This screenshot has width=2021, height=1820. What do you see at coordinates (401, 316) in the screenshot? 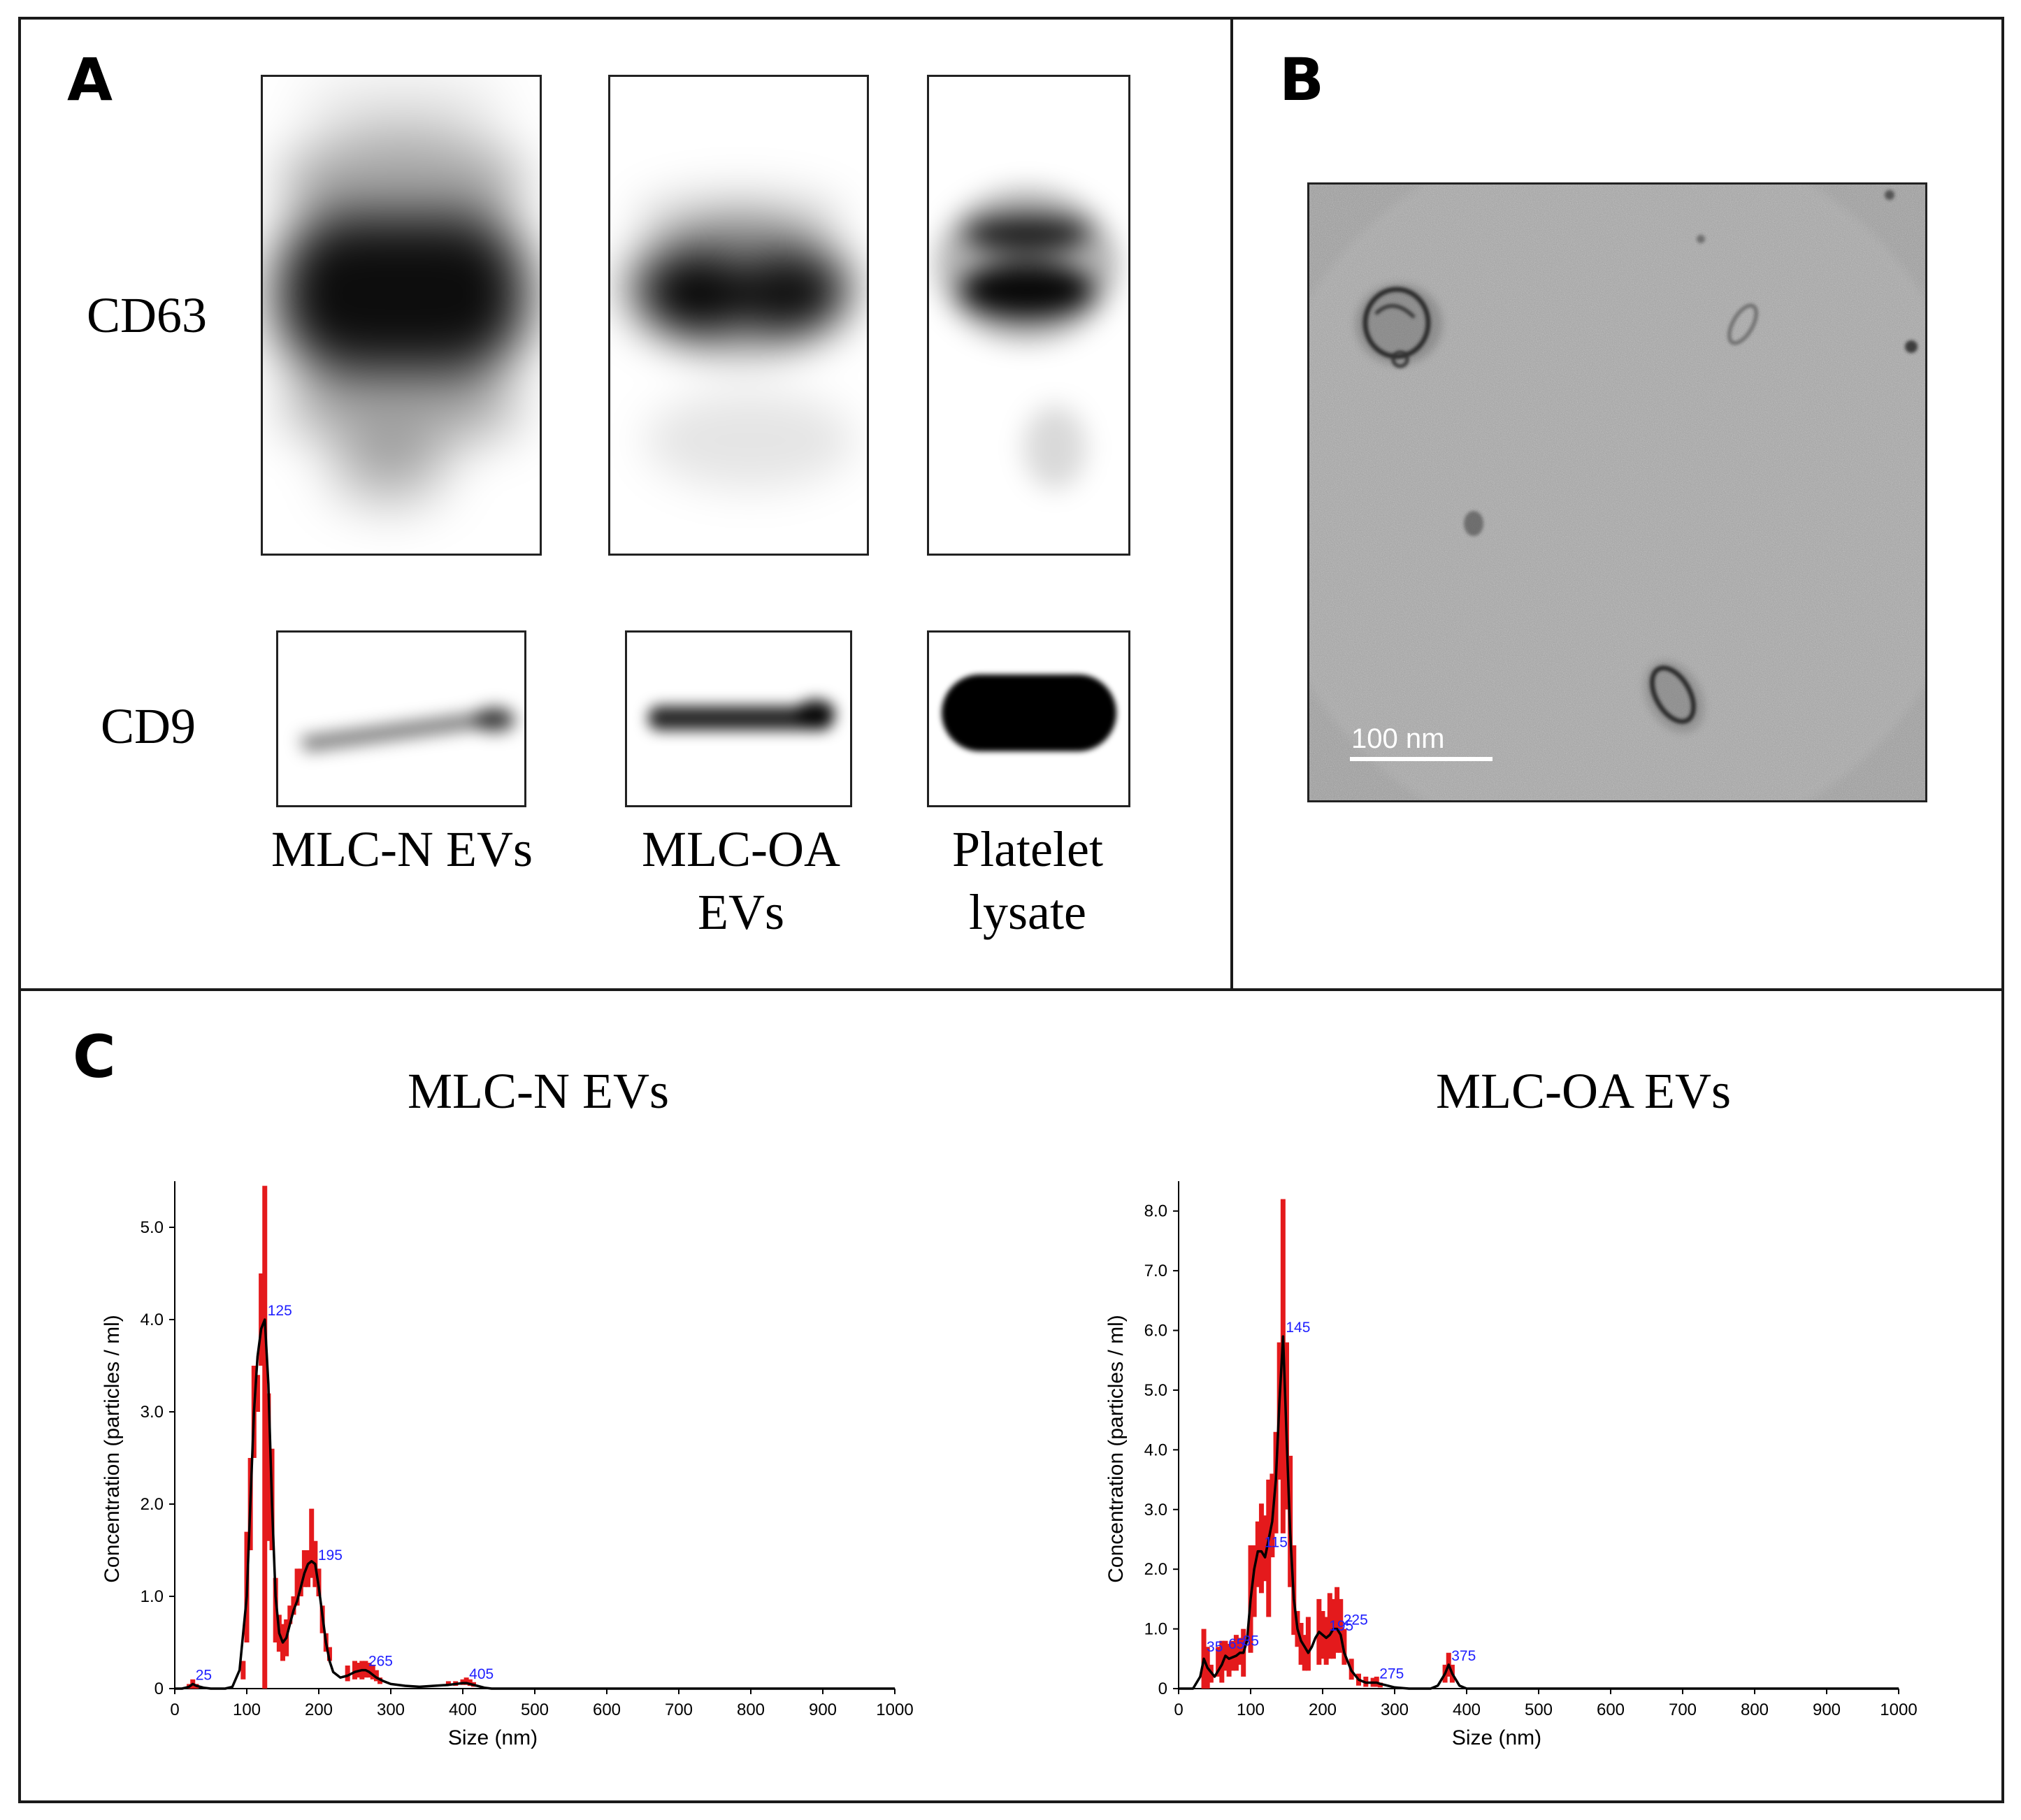
I see `cd63-blot-mlc-n` at bounding box center [401, 316].